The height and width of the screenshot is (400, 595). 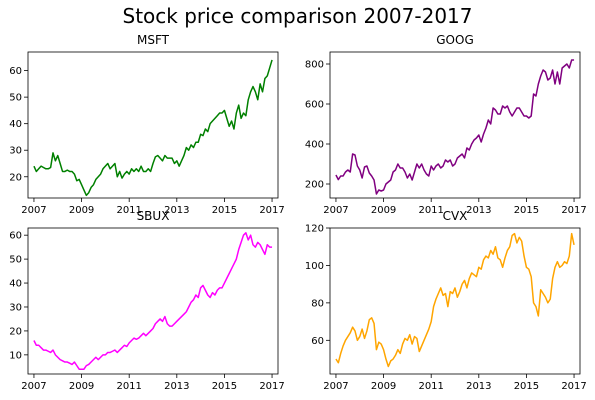 I want to click on x-tick-label-cvx: 2013, so click(x=478, y=386).